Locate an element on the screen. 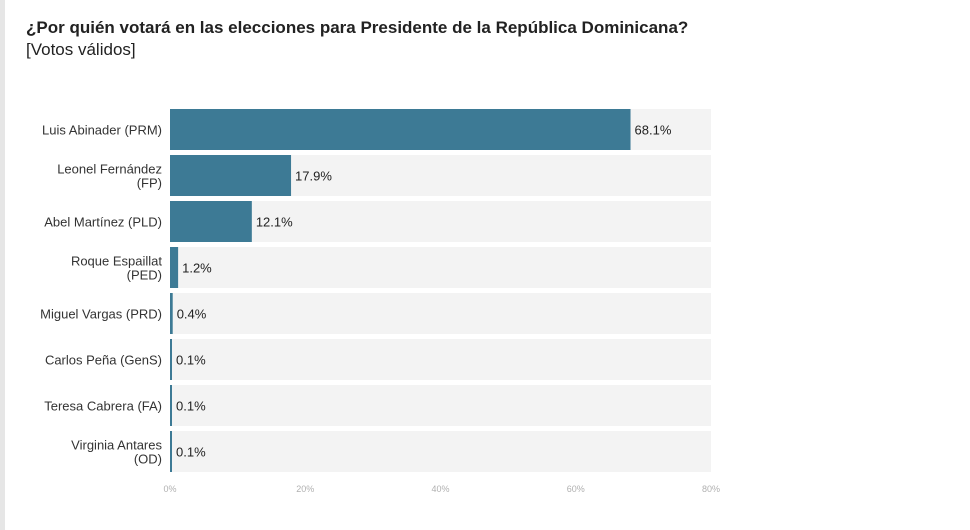 The image size is (970, 530). category-label: Abel Martínez (PLD) is located at coordinates (103, 222).